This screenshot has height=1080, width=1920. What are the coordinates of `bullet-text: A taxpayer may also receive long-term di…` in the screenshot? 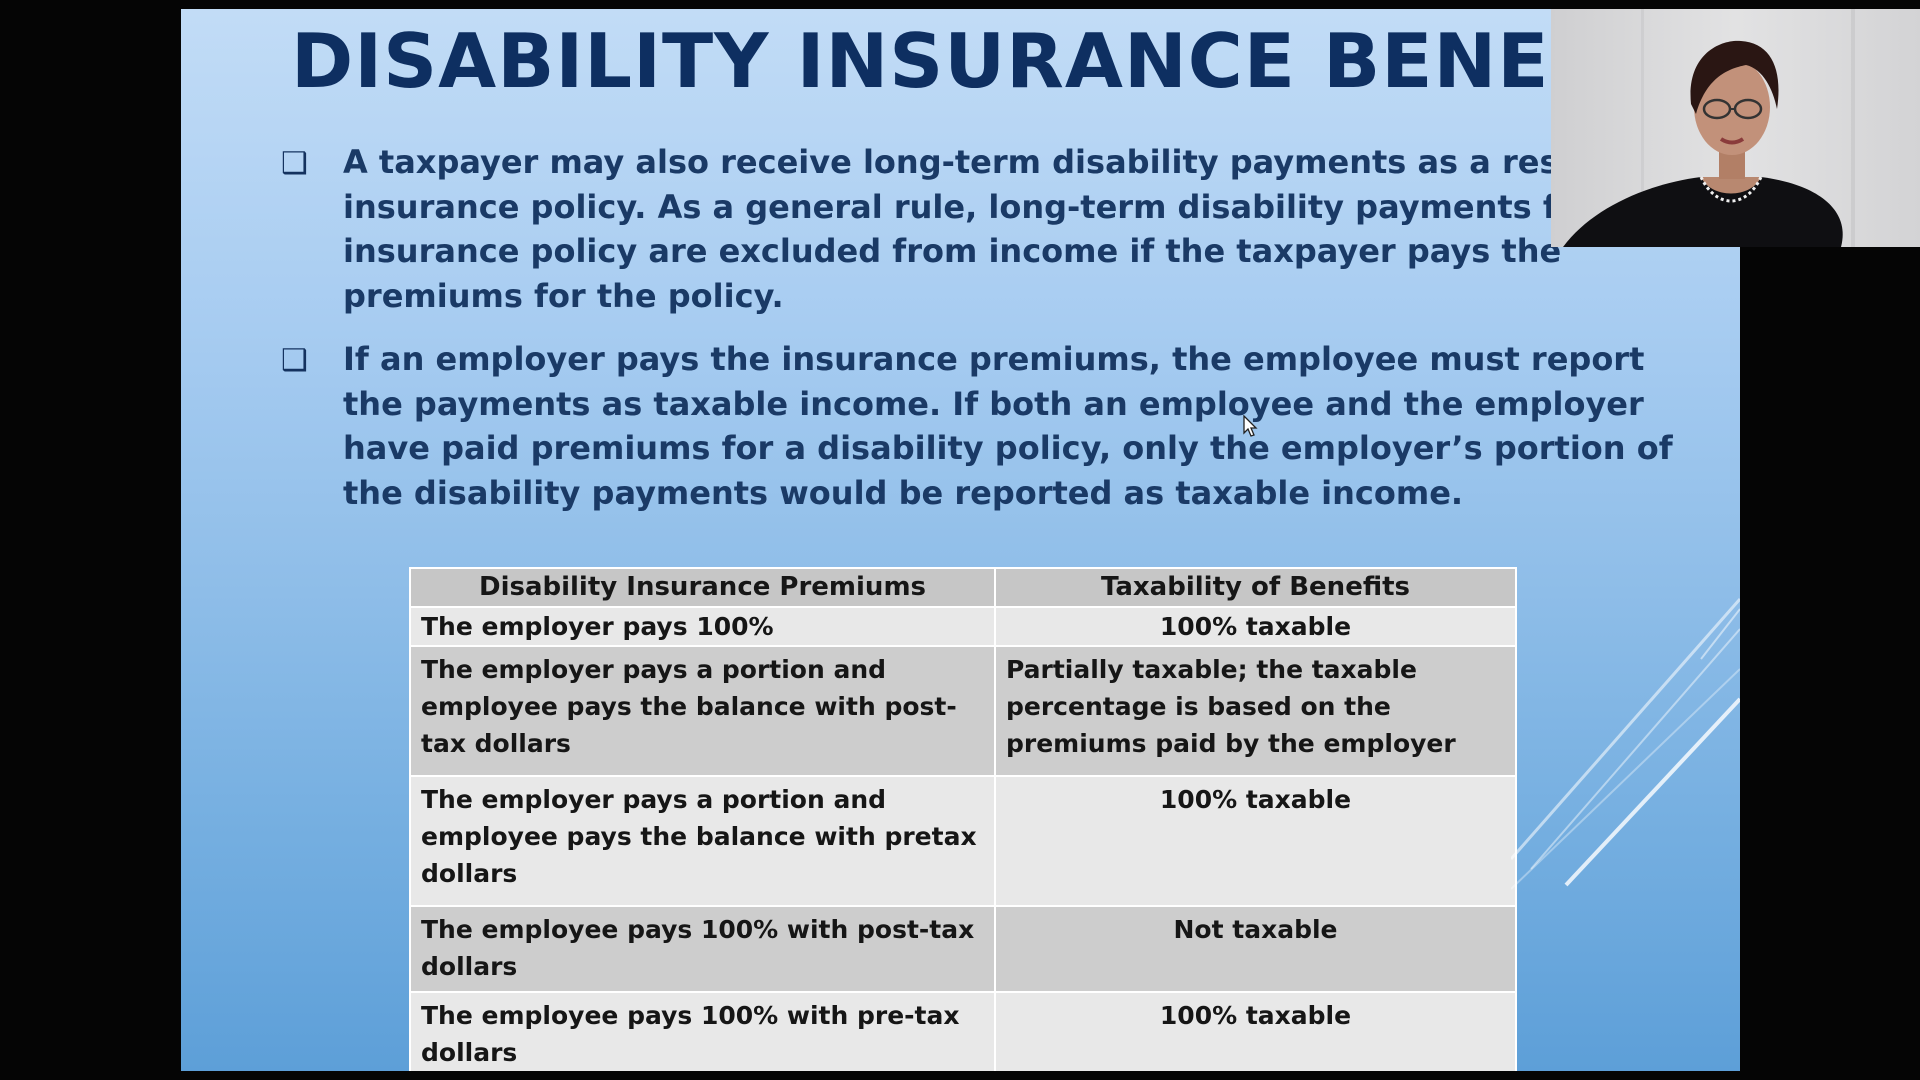 It's located at (1027, 229).